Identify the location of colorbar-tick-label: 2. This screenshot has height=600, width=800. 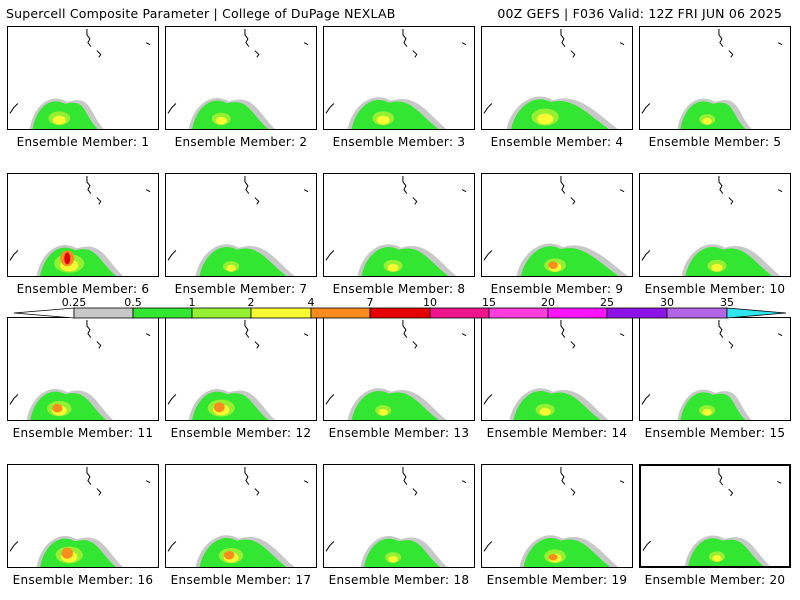
(251, 302).